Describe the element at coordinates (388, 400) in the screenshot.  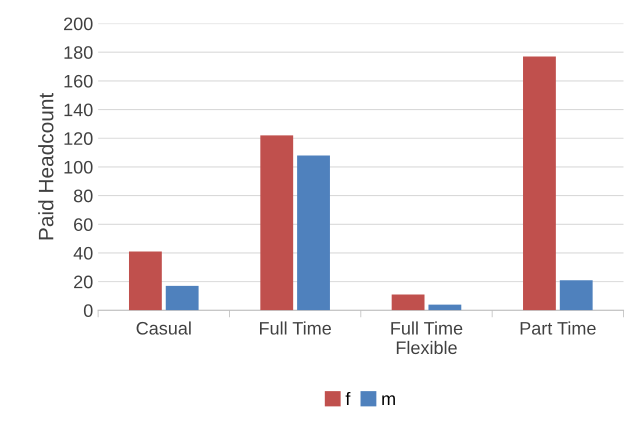
I see `legend-label: m` at that location.